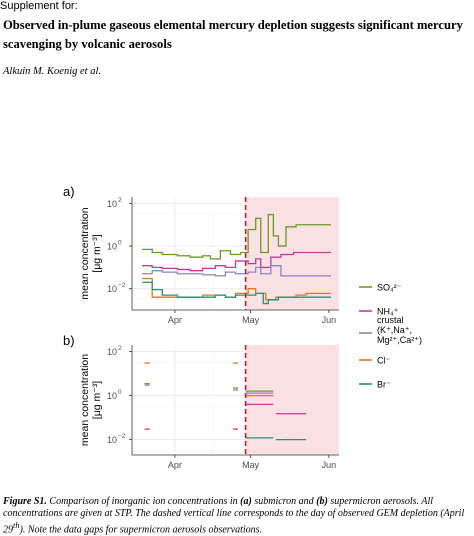 The height and width of the screenshot is (536, 474). Describe the element at coordinates (25, 501) in the screenshot. I see `caption-lead: Figure S1.` at that location.